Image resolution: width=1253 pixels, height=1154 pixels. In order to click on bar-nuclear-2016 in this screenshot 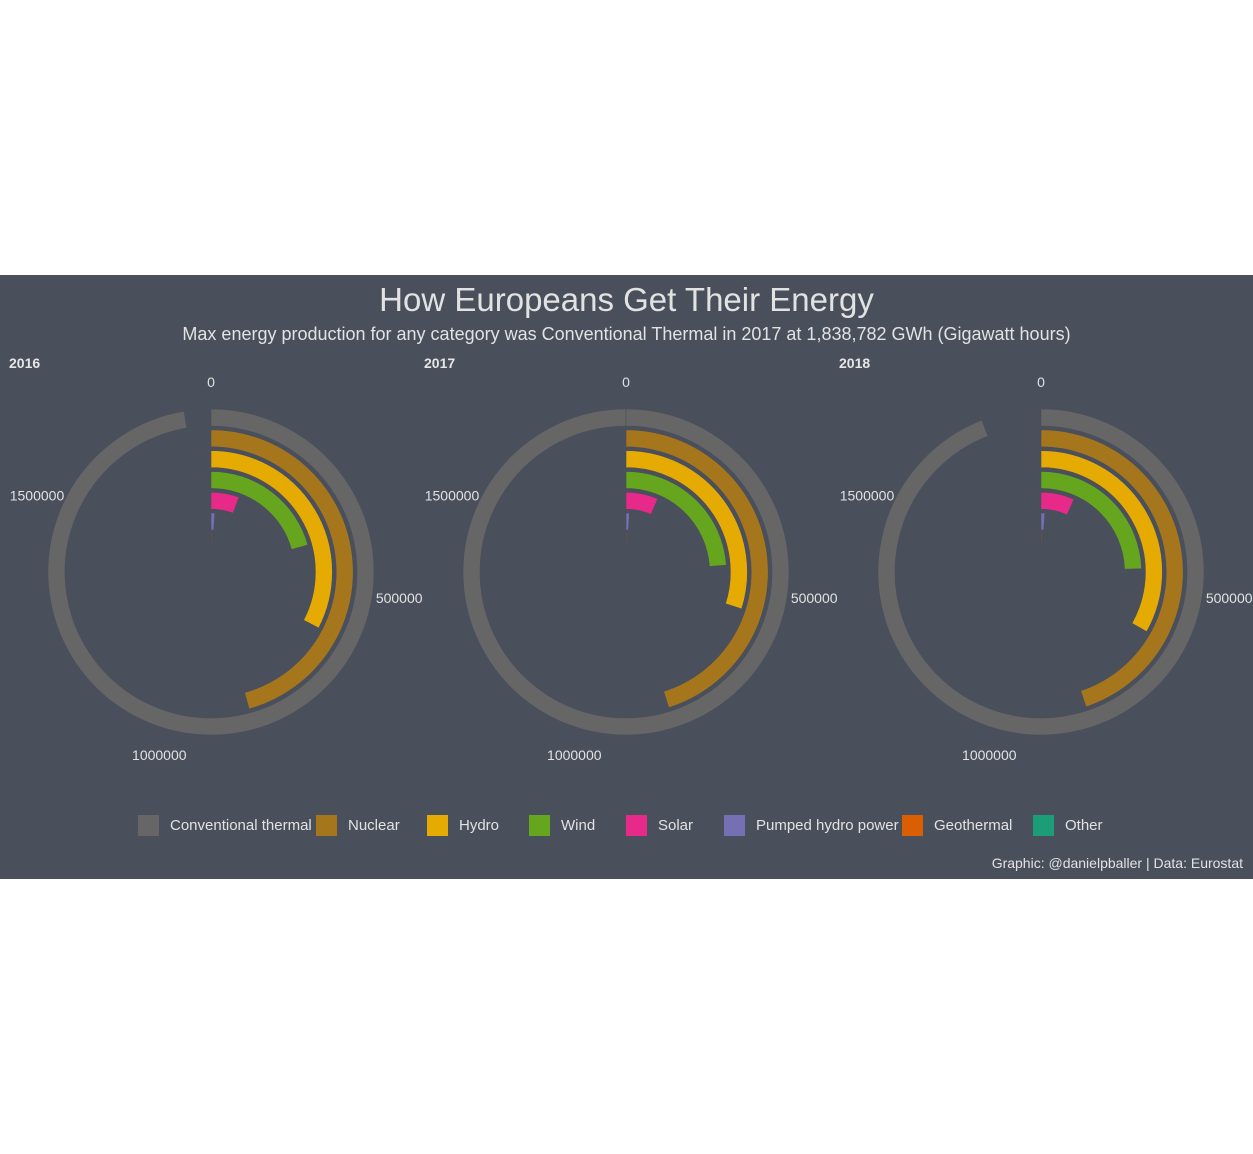, I will do `click(282, 569)`.